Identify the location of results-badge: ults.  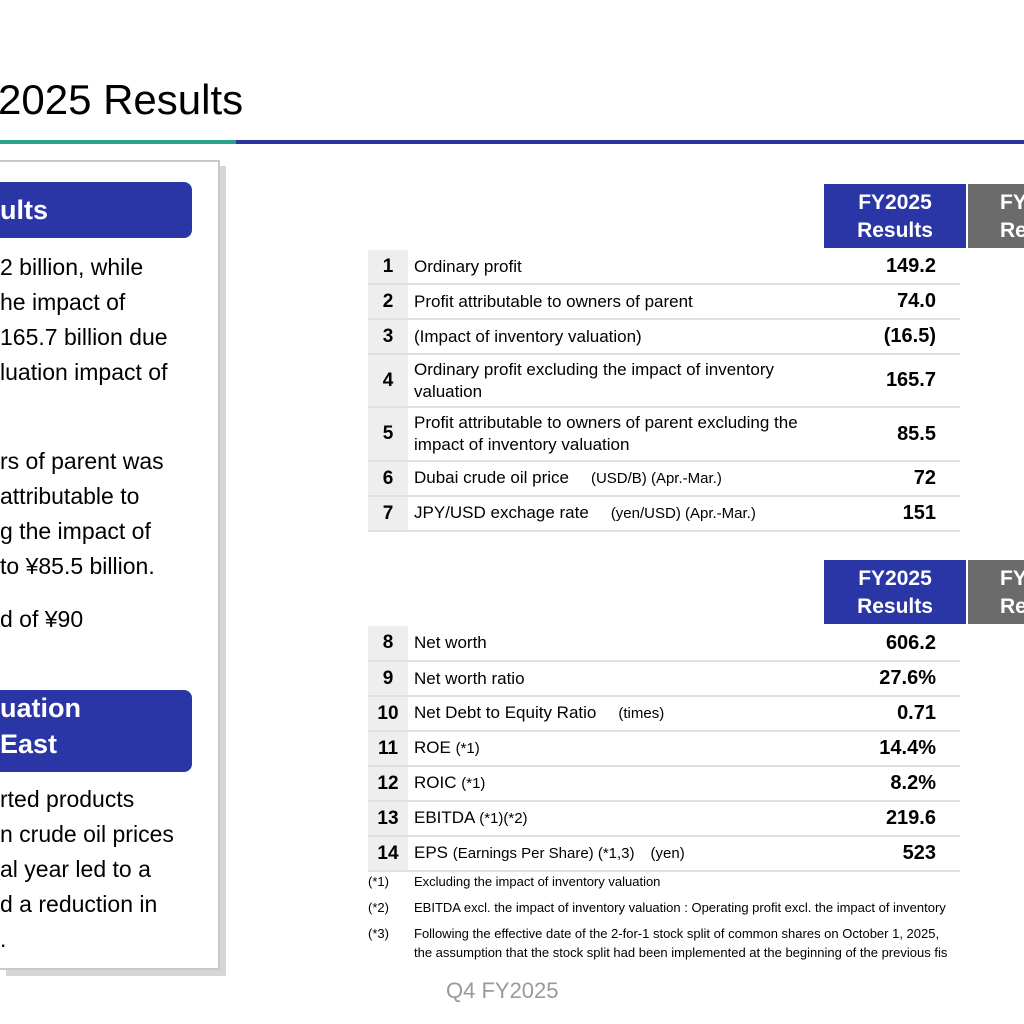
(96, 210).